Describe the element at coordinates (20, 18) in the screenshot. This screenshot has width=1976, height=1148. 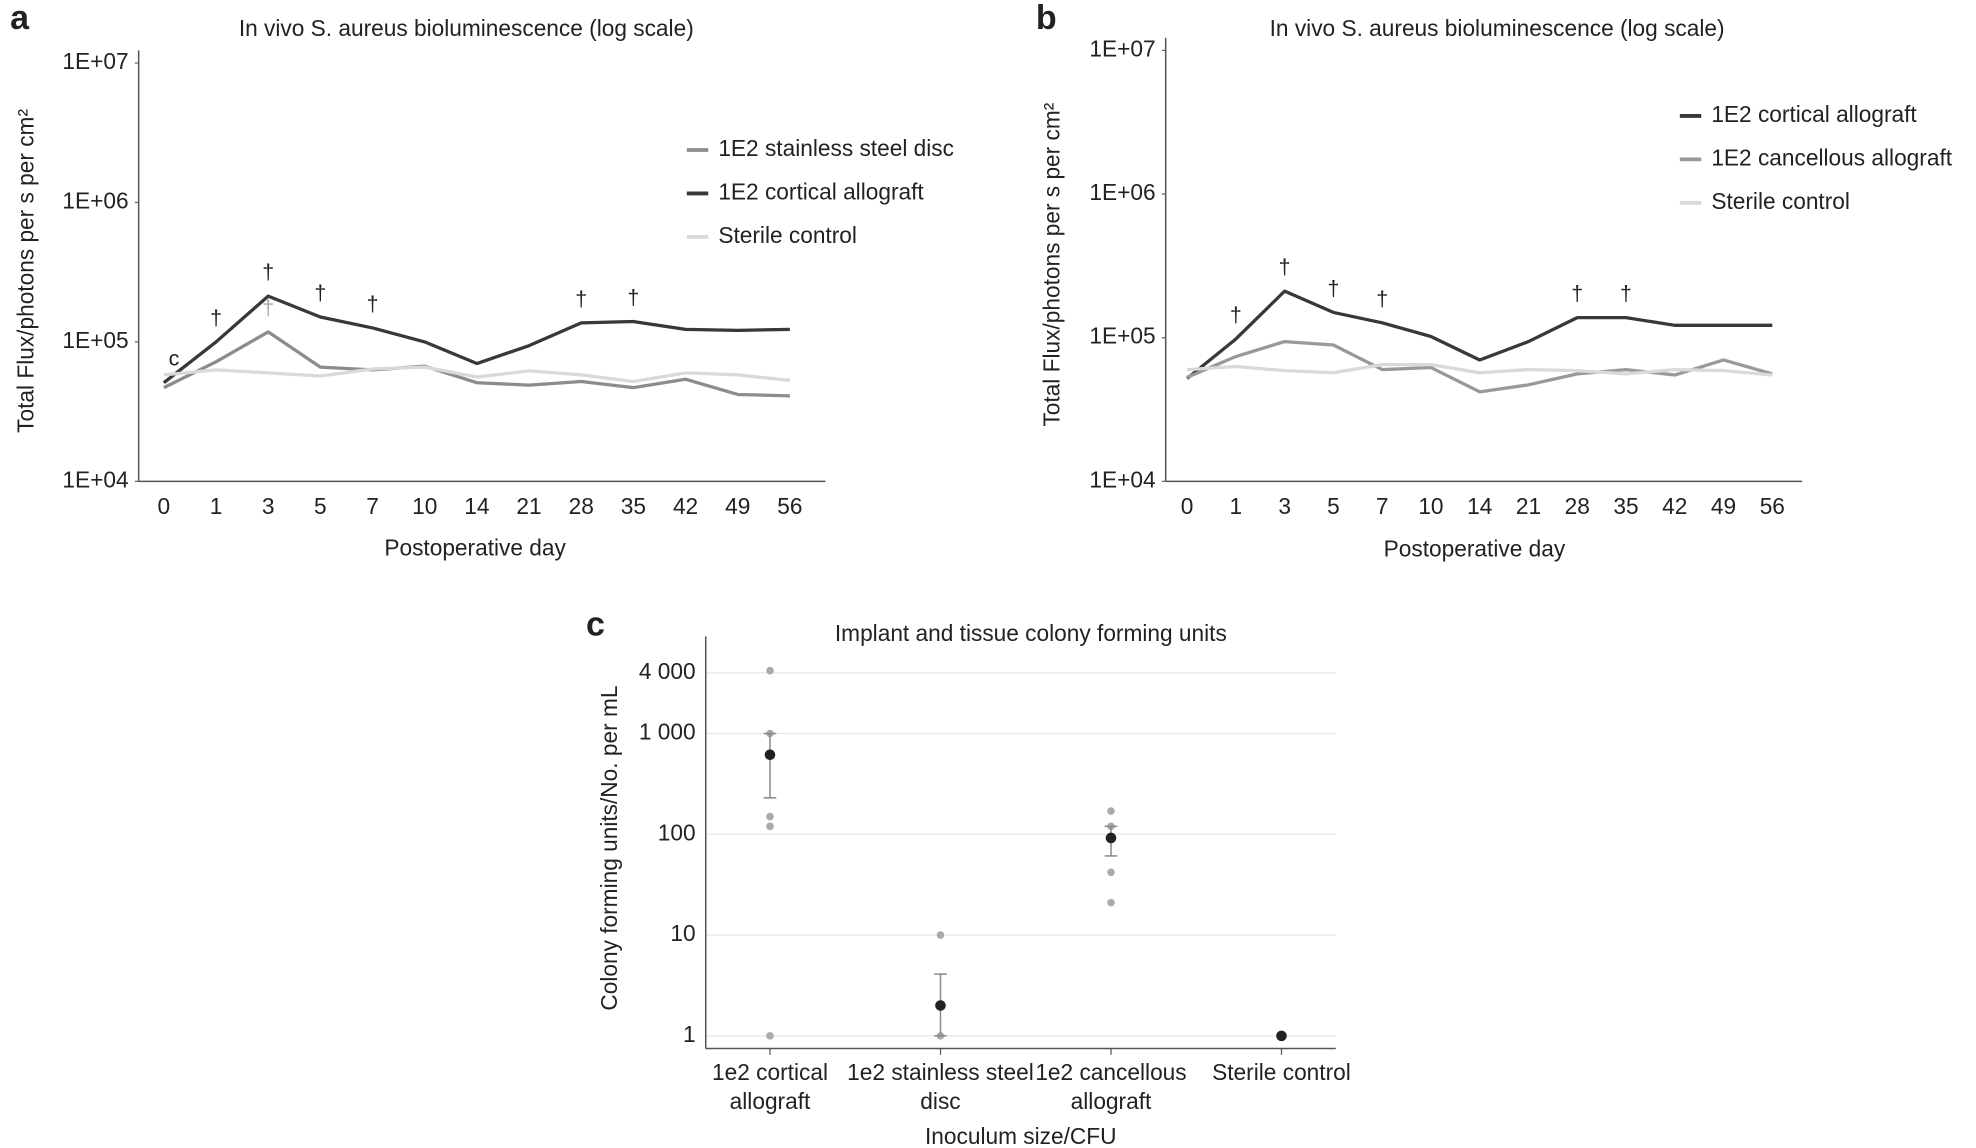
I see `panel-letter: a` at that location.